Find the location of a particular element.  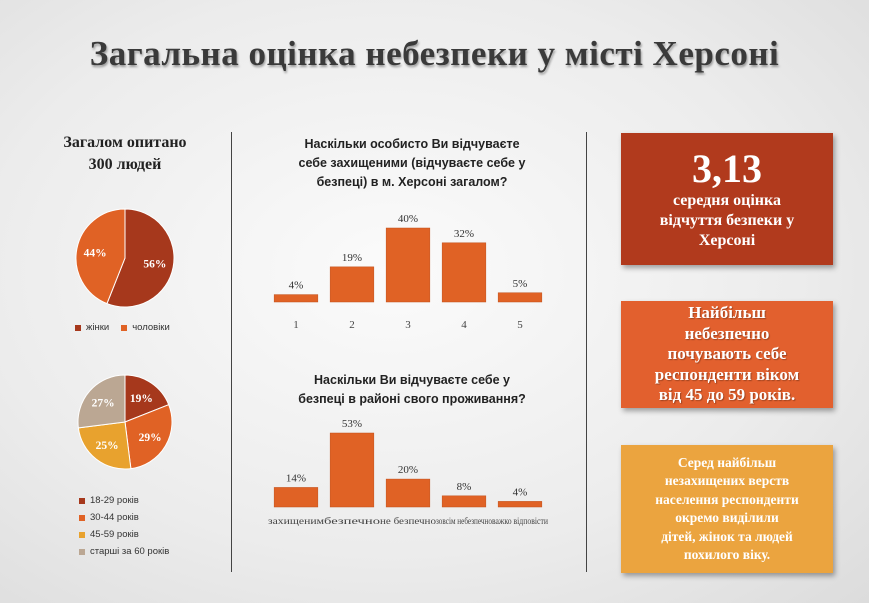

city-category-label-1: 1 is located at coordinates (296, 325).